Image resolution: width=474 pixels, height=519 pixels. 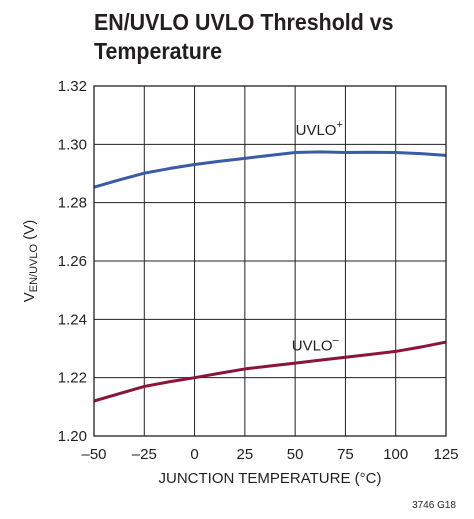 What do you see at coordinates (72, 86) in the screenshot?
I see `y-tick-label: 1.32` at bounding box center [72, 86].